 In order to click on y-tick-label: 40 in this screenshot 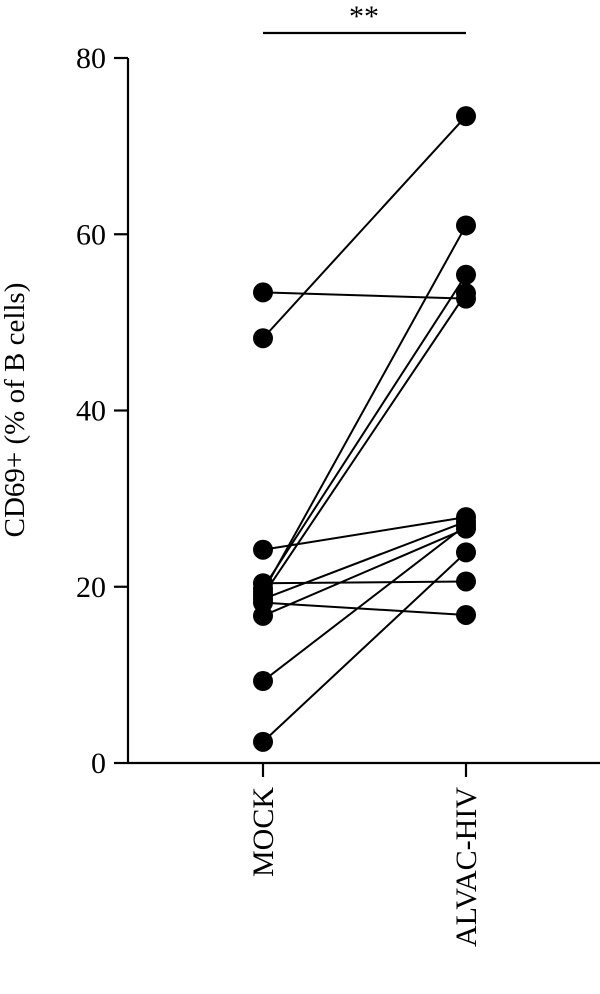, I will do `click(91, 411)`.